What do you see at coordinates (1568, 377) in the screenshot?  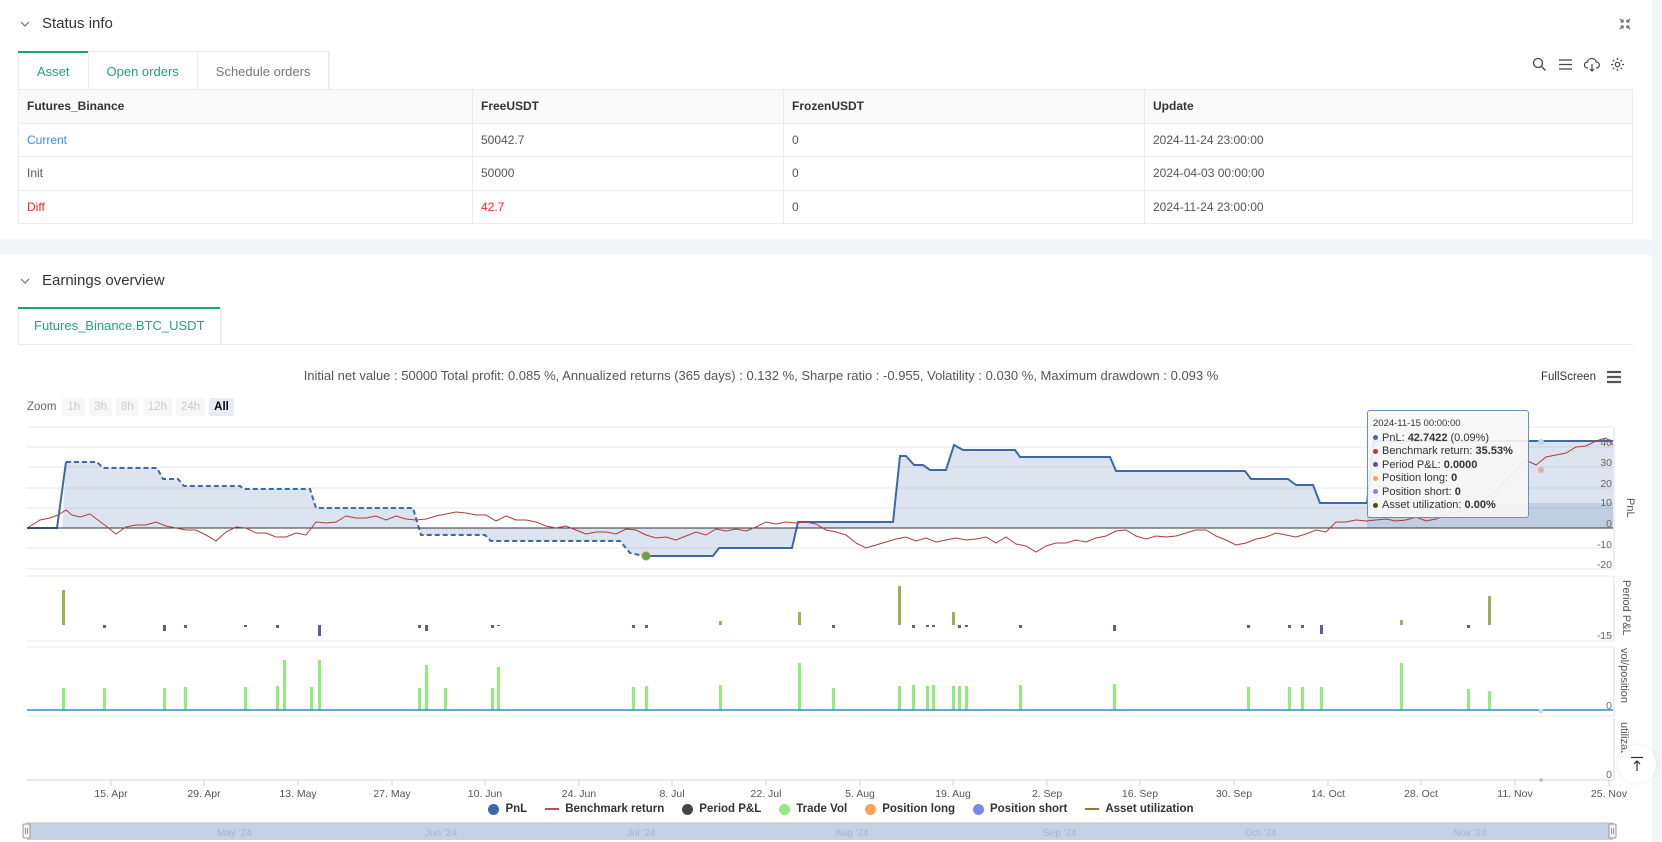 I see `fullscreen-button: FullScreen` at bounding box center [1568, 377].